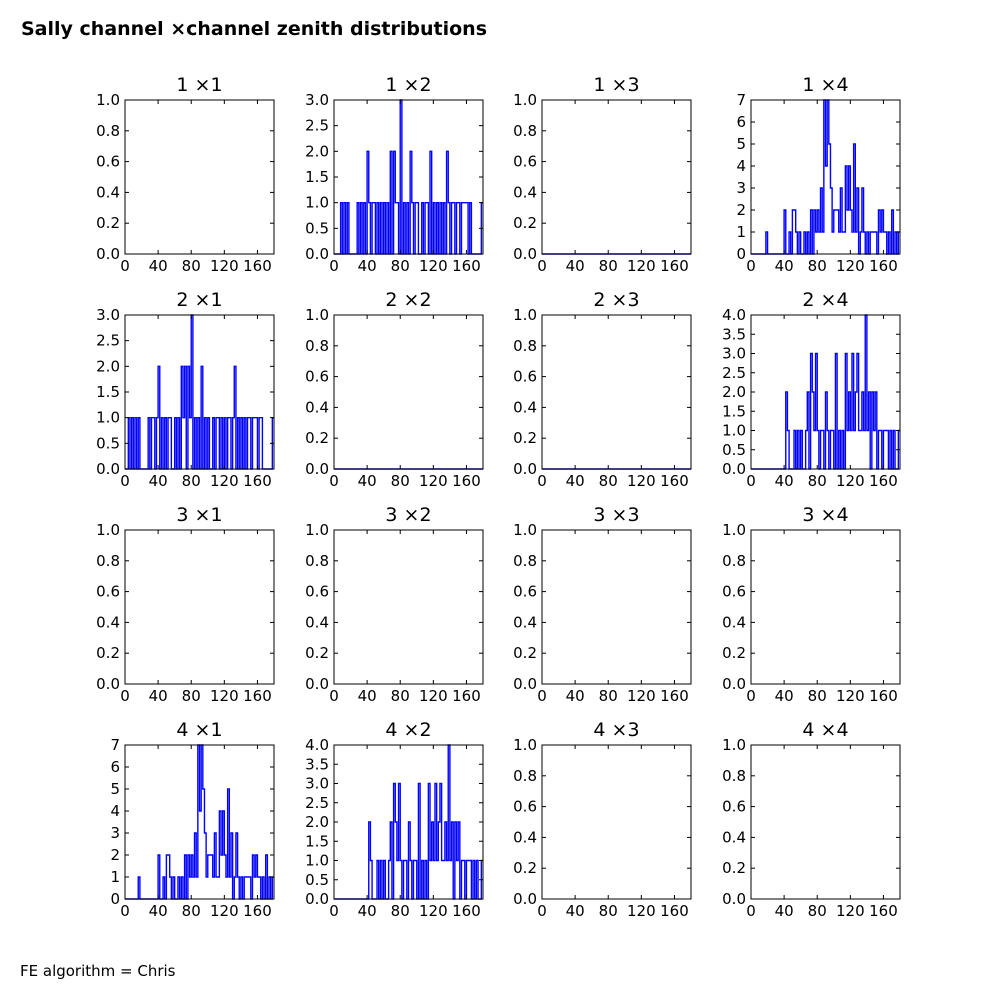 This screenshot has height=1000, width=1000. Describe the element at coordinates (616, 300) in the screenshot. I see `subplot-title: 2 ×3` at that location.